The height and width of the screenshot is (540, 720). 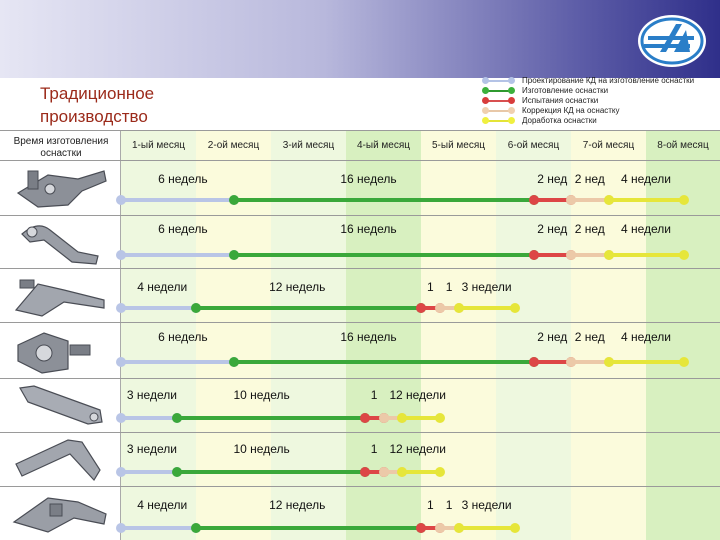 What do you see at coordinates (600, 111) in the screenshot?
I see `legend-item-correction: Коррекция КД на оснастку` at bounding box center [600, 111].